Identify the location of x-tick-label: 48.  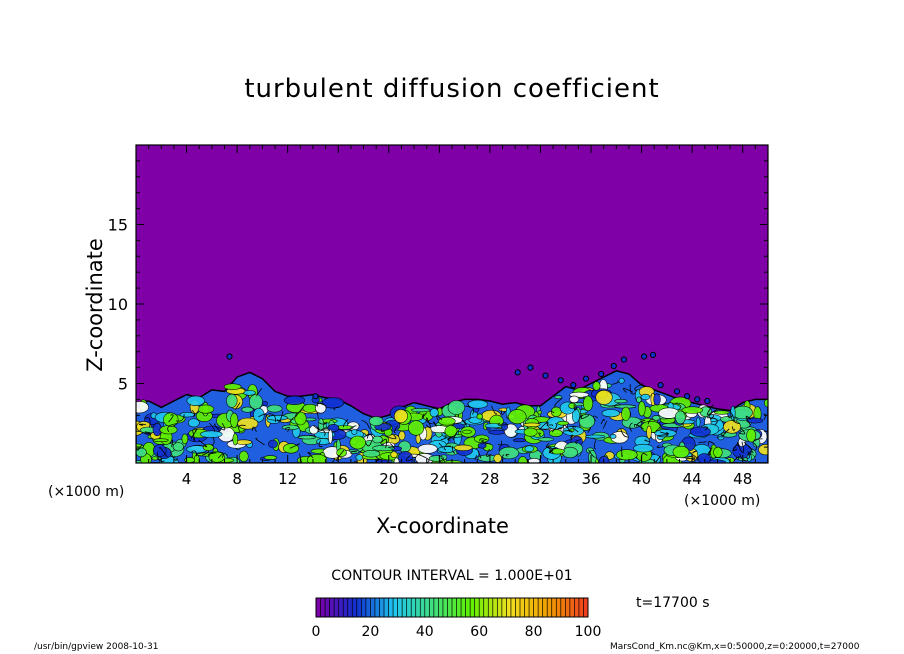
(742, 479).